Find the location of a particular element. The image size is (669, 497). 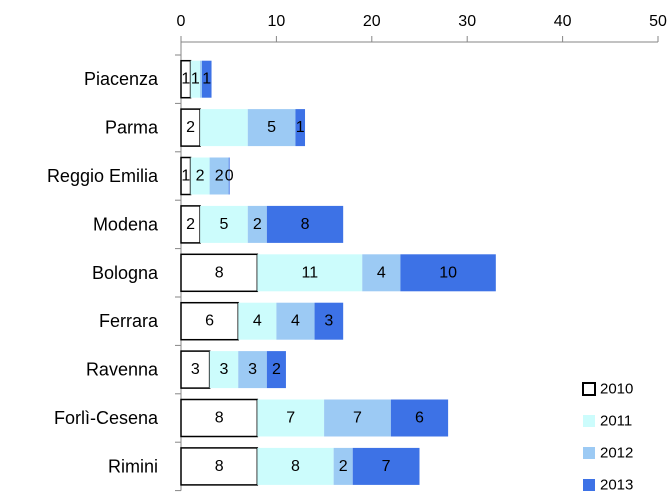

category-label: Parma is located at coordinates (132, 128).